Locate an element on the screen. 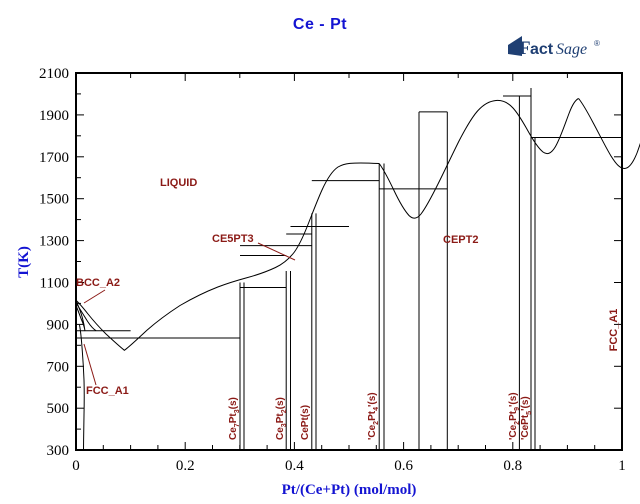 The height and width of the screenshot is (504, 640). y-axis-title: T(K) is located at coordinates (24, 262).